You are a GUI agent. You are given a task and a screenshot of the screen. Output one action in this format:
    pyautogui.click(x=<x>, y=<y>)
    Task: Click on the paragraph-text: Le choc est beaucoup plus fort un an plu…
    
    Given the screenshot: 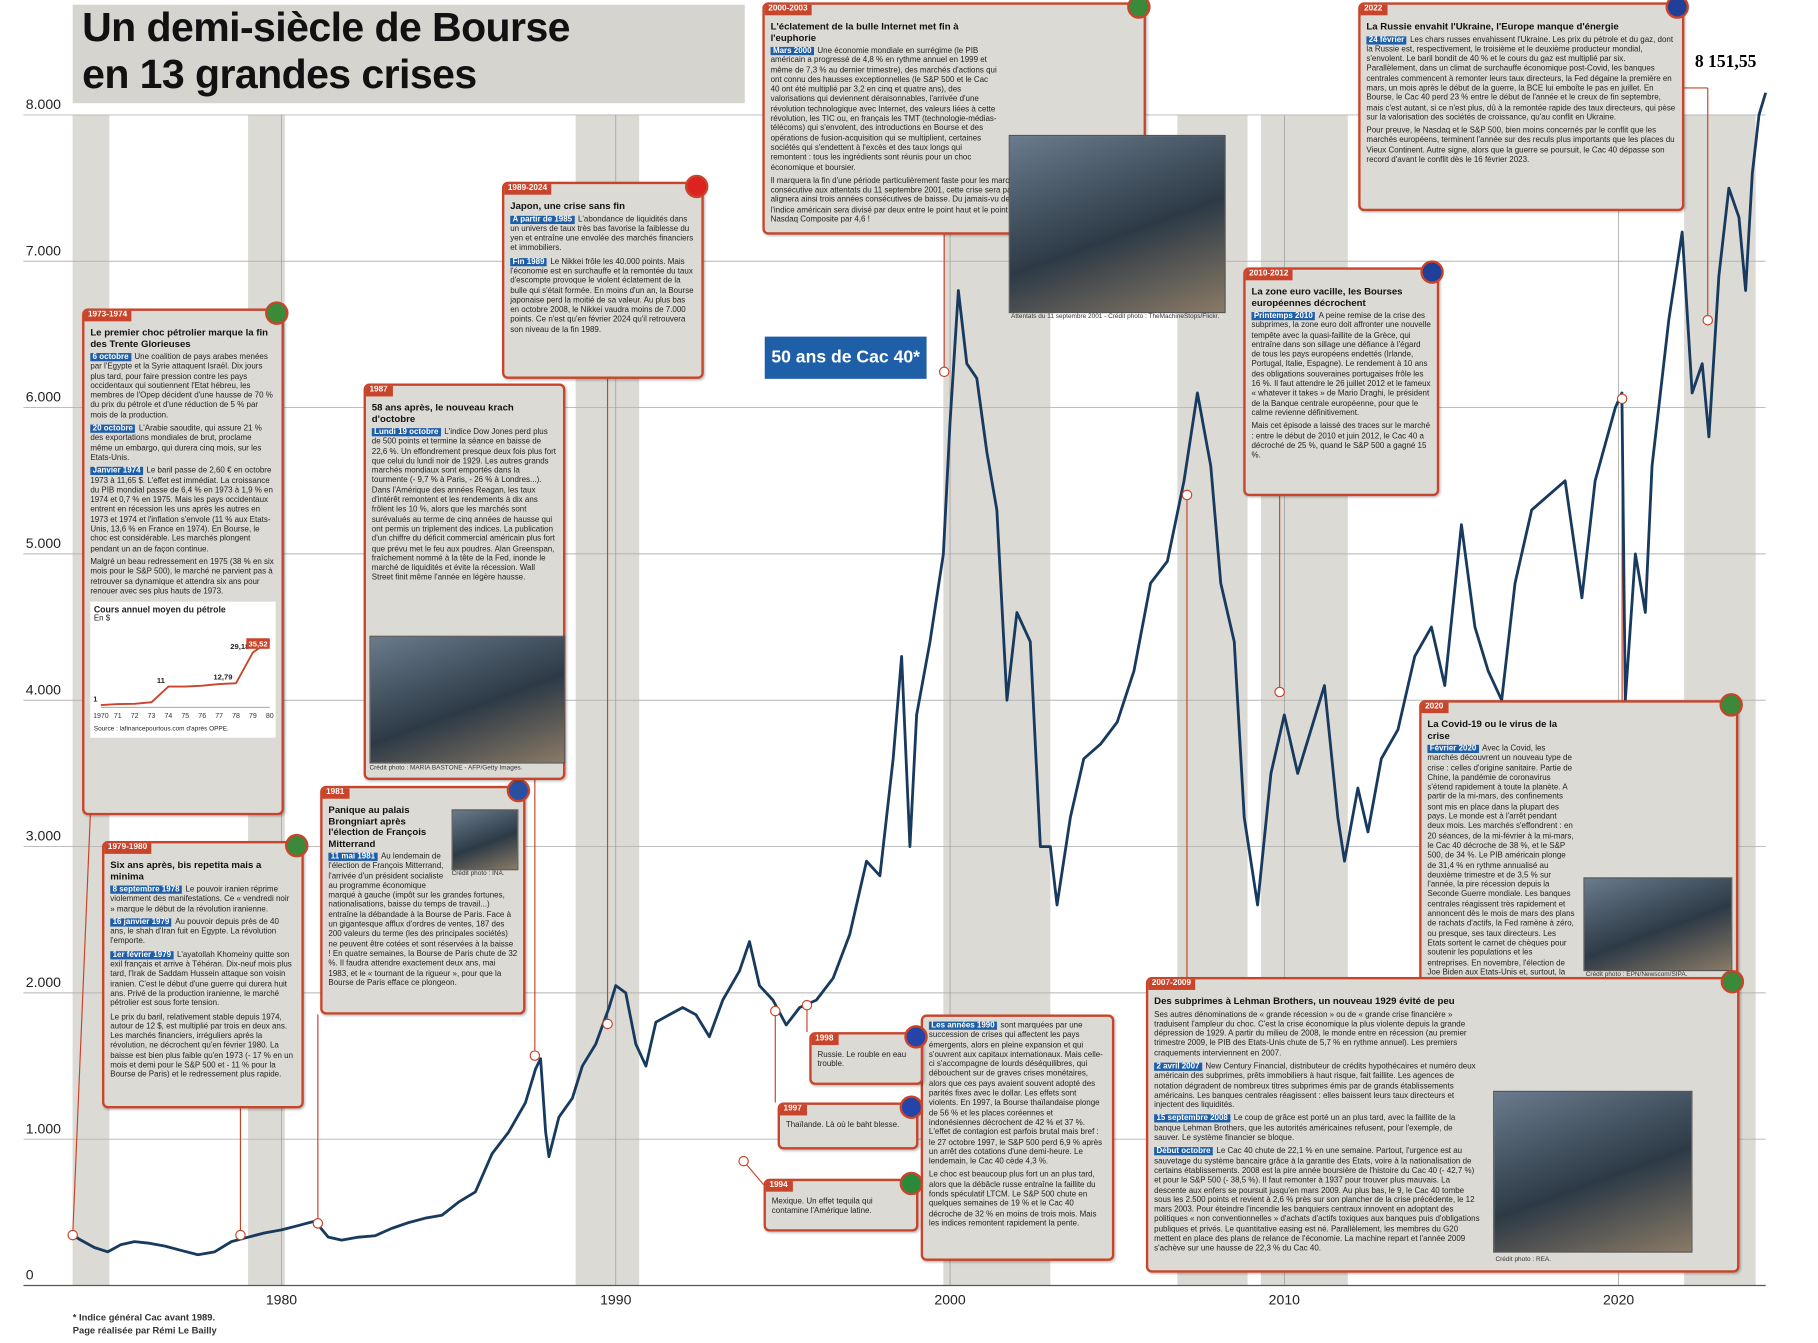 What is the action you would take?
    pyautogui.click(x=1012, y=1199)
    